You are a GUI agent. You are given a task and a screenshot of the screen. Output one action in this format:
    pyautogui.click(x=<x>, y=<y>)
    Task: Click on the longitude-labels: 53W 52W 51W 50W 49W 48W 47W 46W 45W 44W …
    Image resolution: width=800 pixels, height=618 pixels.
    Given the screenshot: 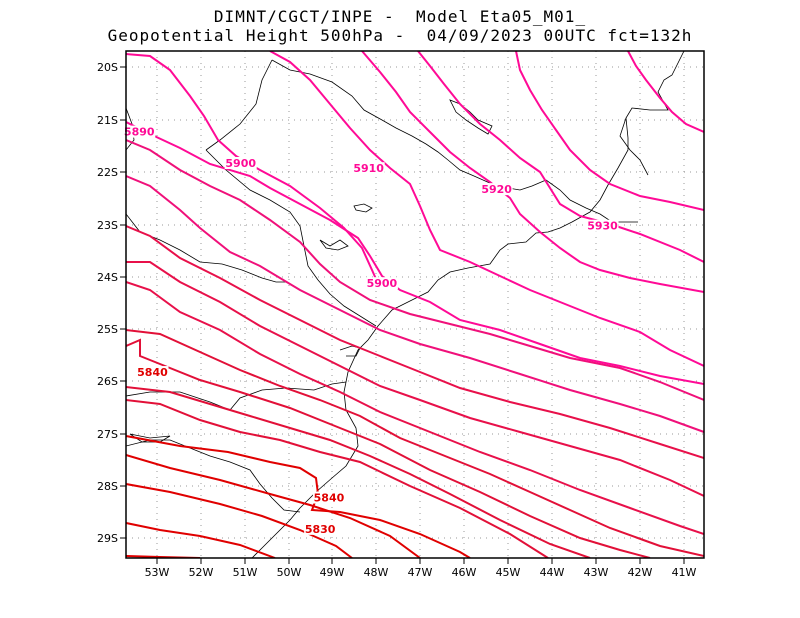 What is the action you would take?
    pyautogui.click(x=421, y=572)
    